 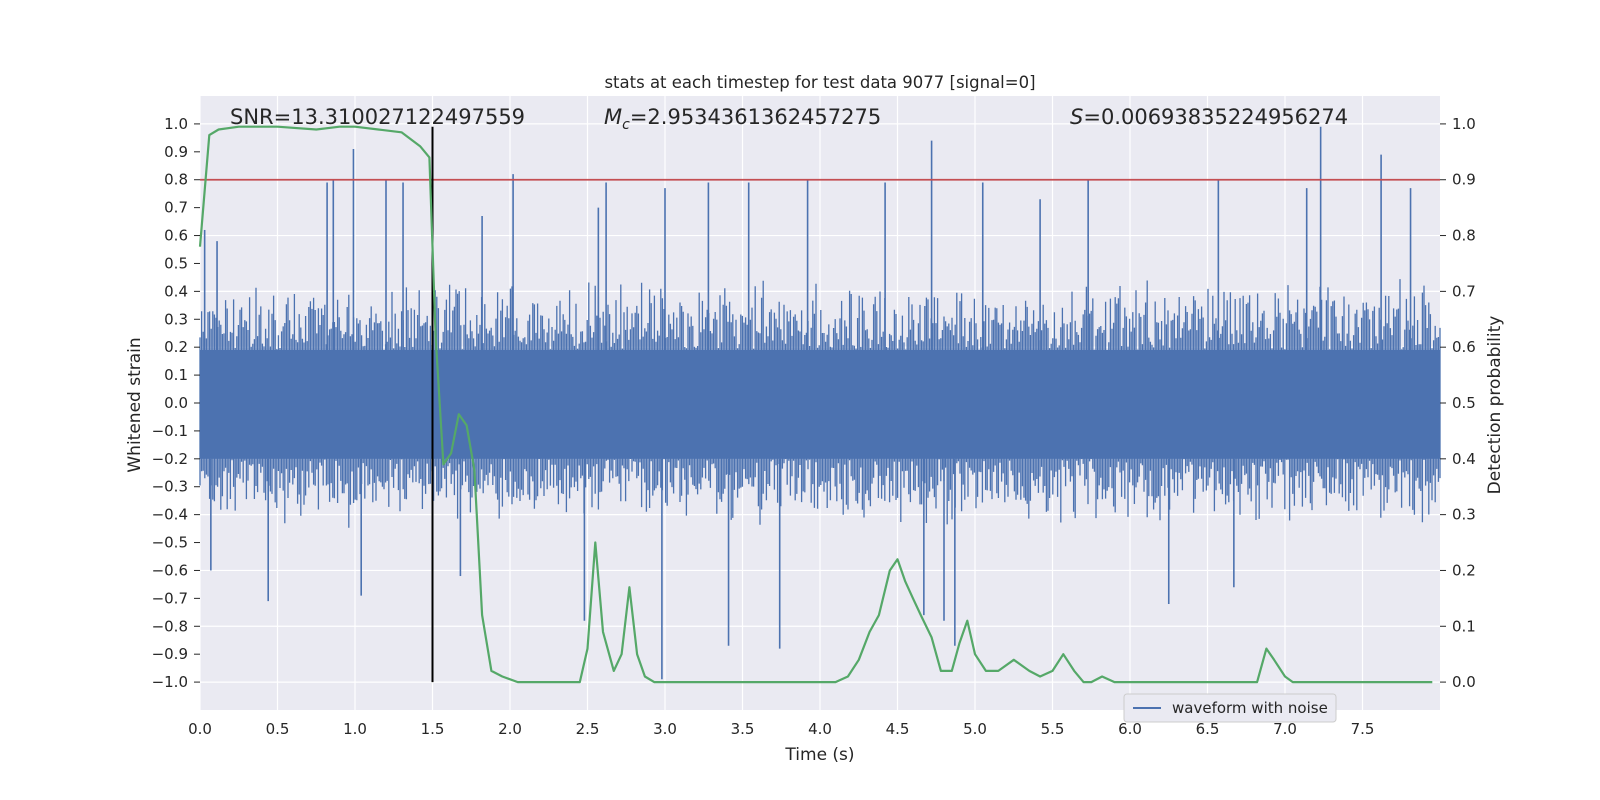 What do you see at coordinates (820, 729) in the screenshot?
I see `x-tick-label: 4.0` at bounding box center [820, 729].